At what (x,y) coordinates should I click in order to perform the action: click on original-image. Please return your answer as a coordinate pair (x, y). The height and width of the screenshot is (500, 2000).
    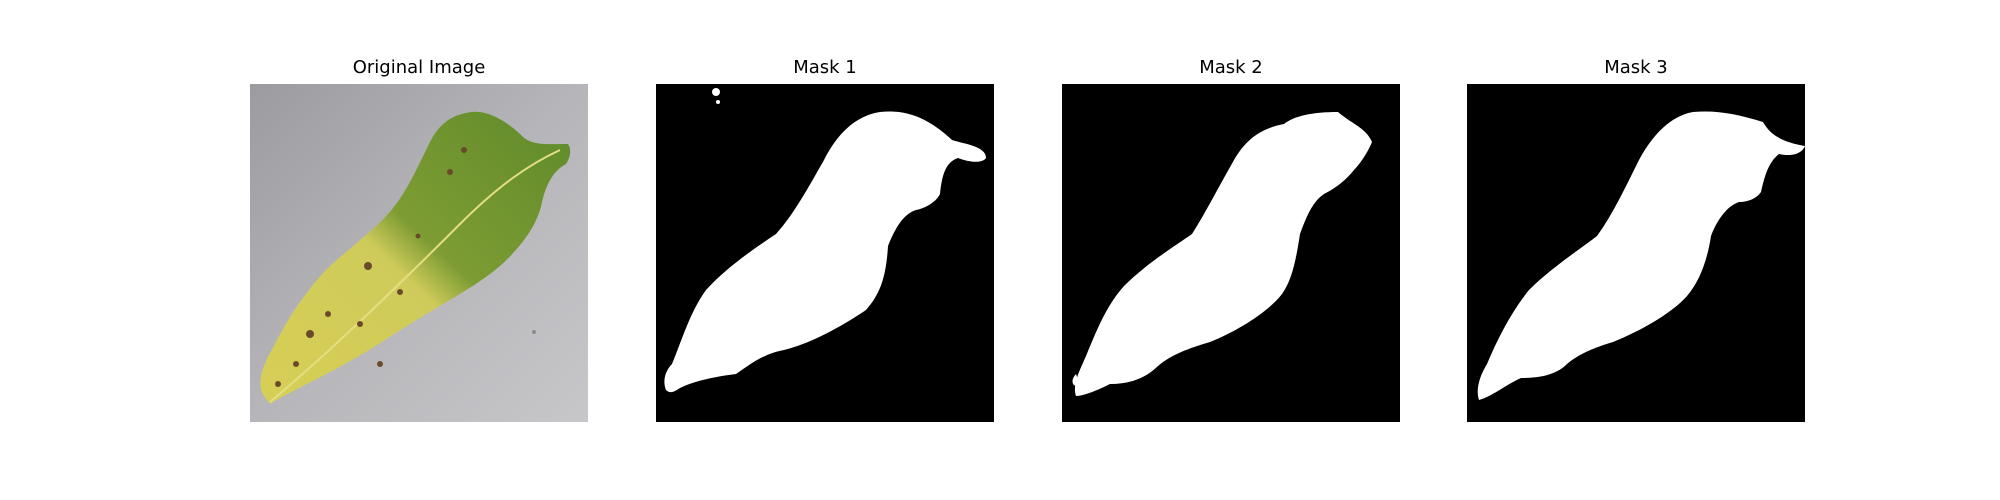
    Looking at the image, I should click on (419, 253).